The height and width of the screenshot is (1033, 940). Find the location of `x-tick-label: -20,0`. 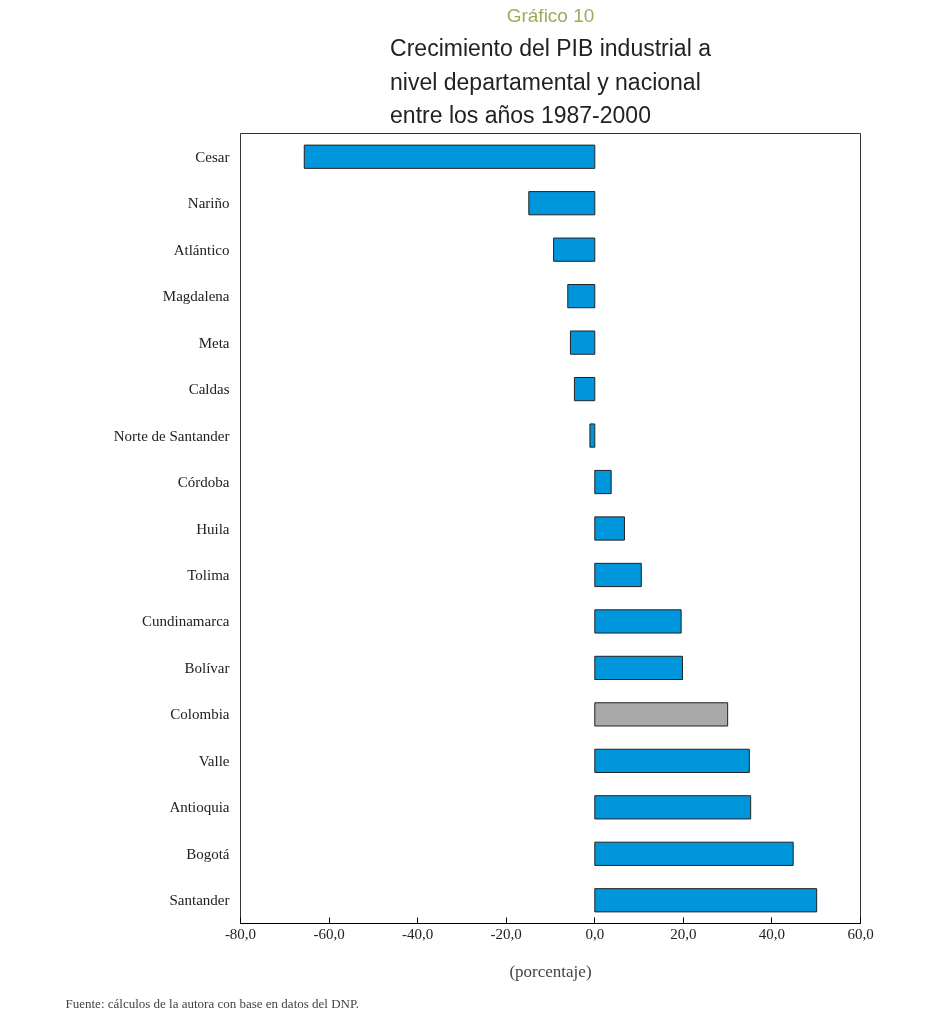

x-tick-label: -20,0 is located at coordinates (506, 933).